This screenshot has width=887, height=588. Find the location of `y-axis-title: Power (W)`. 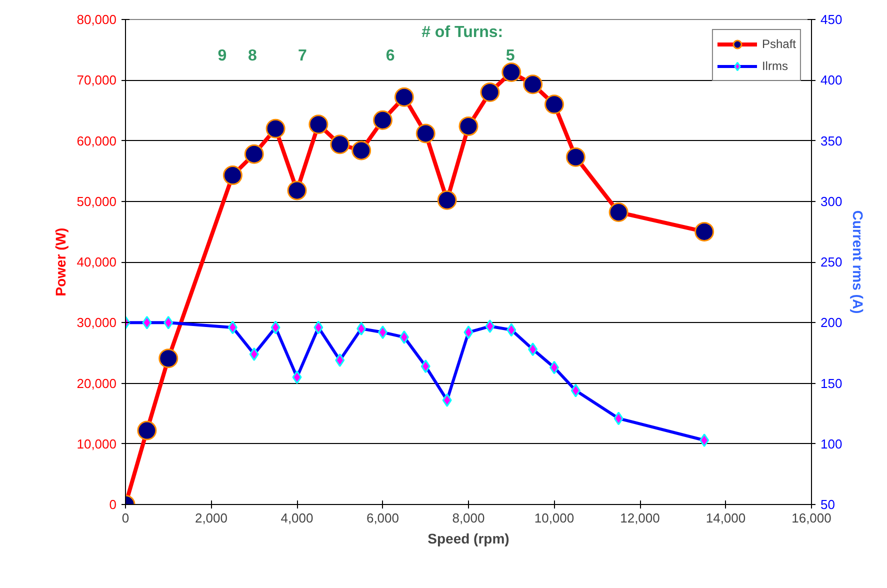

y-axis-title: Power (W) is located at coordinates (60, 262).